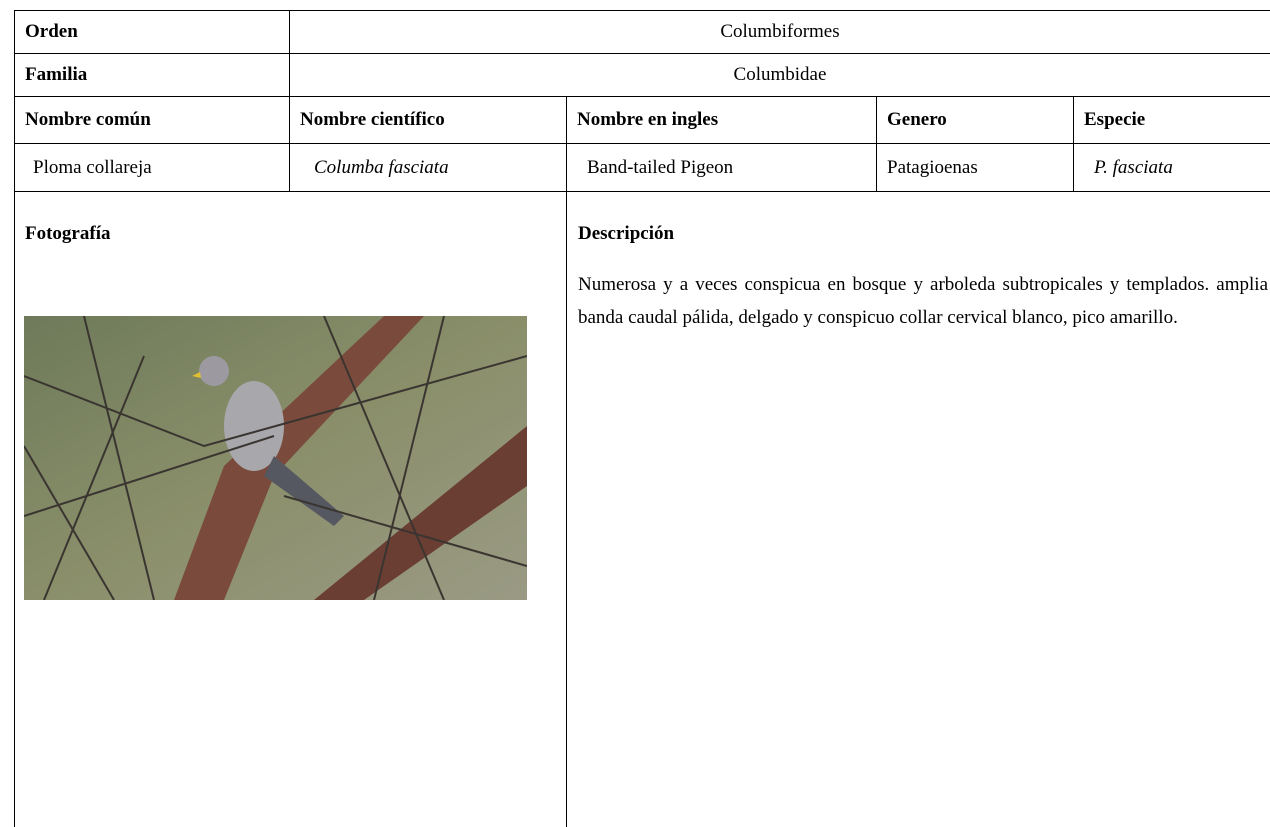 Image resolution: width=1270 pixels, height=827 pixels. I want to click on data-cell: Patagioenas, so click(974, 167).